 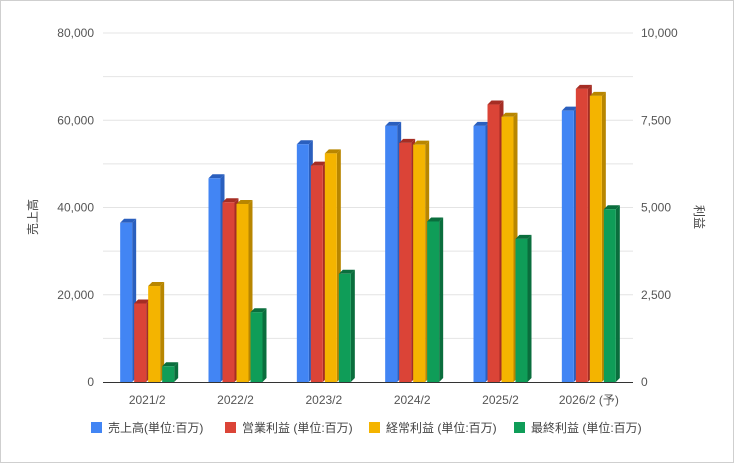 What do you see at coordinates (90, 382) in the screenshot?
I see `left-tick-label: 0` at bounding box center [90, 382].